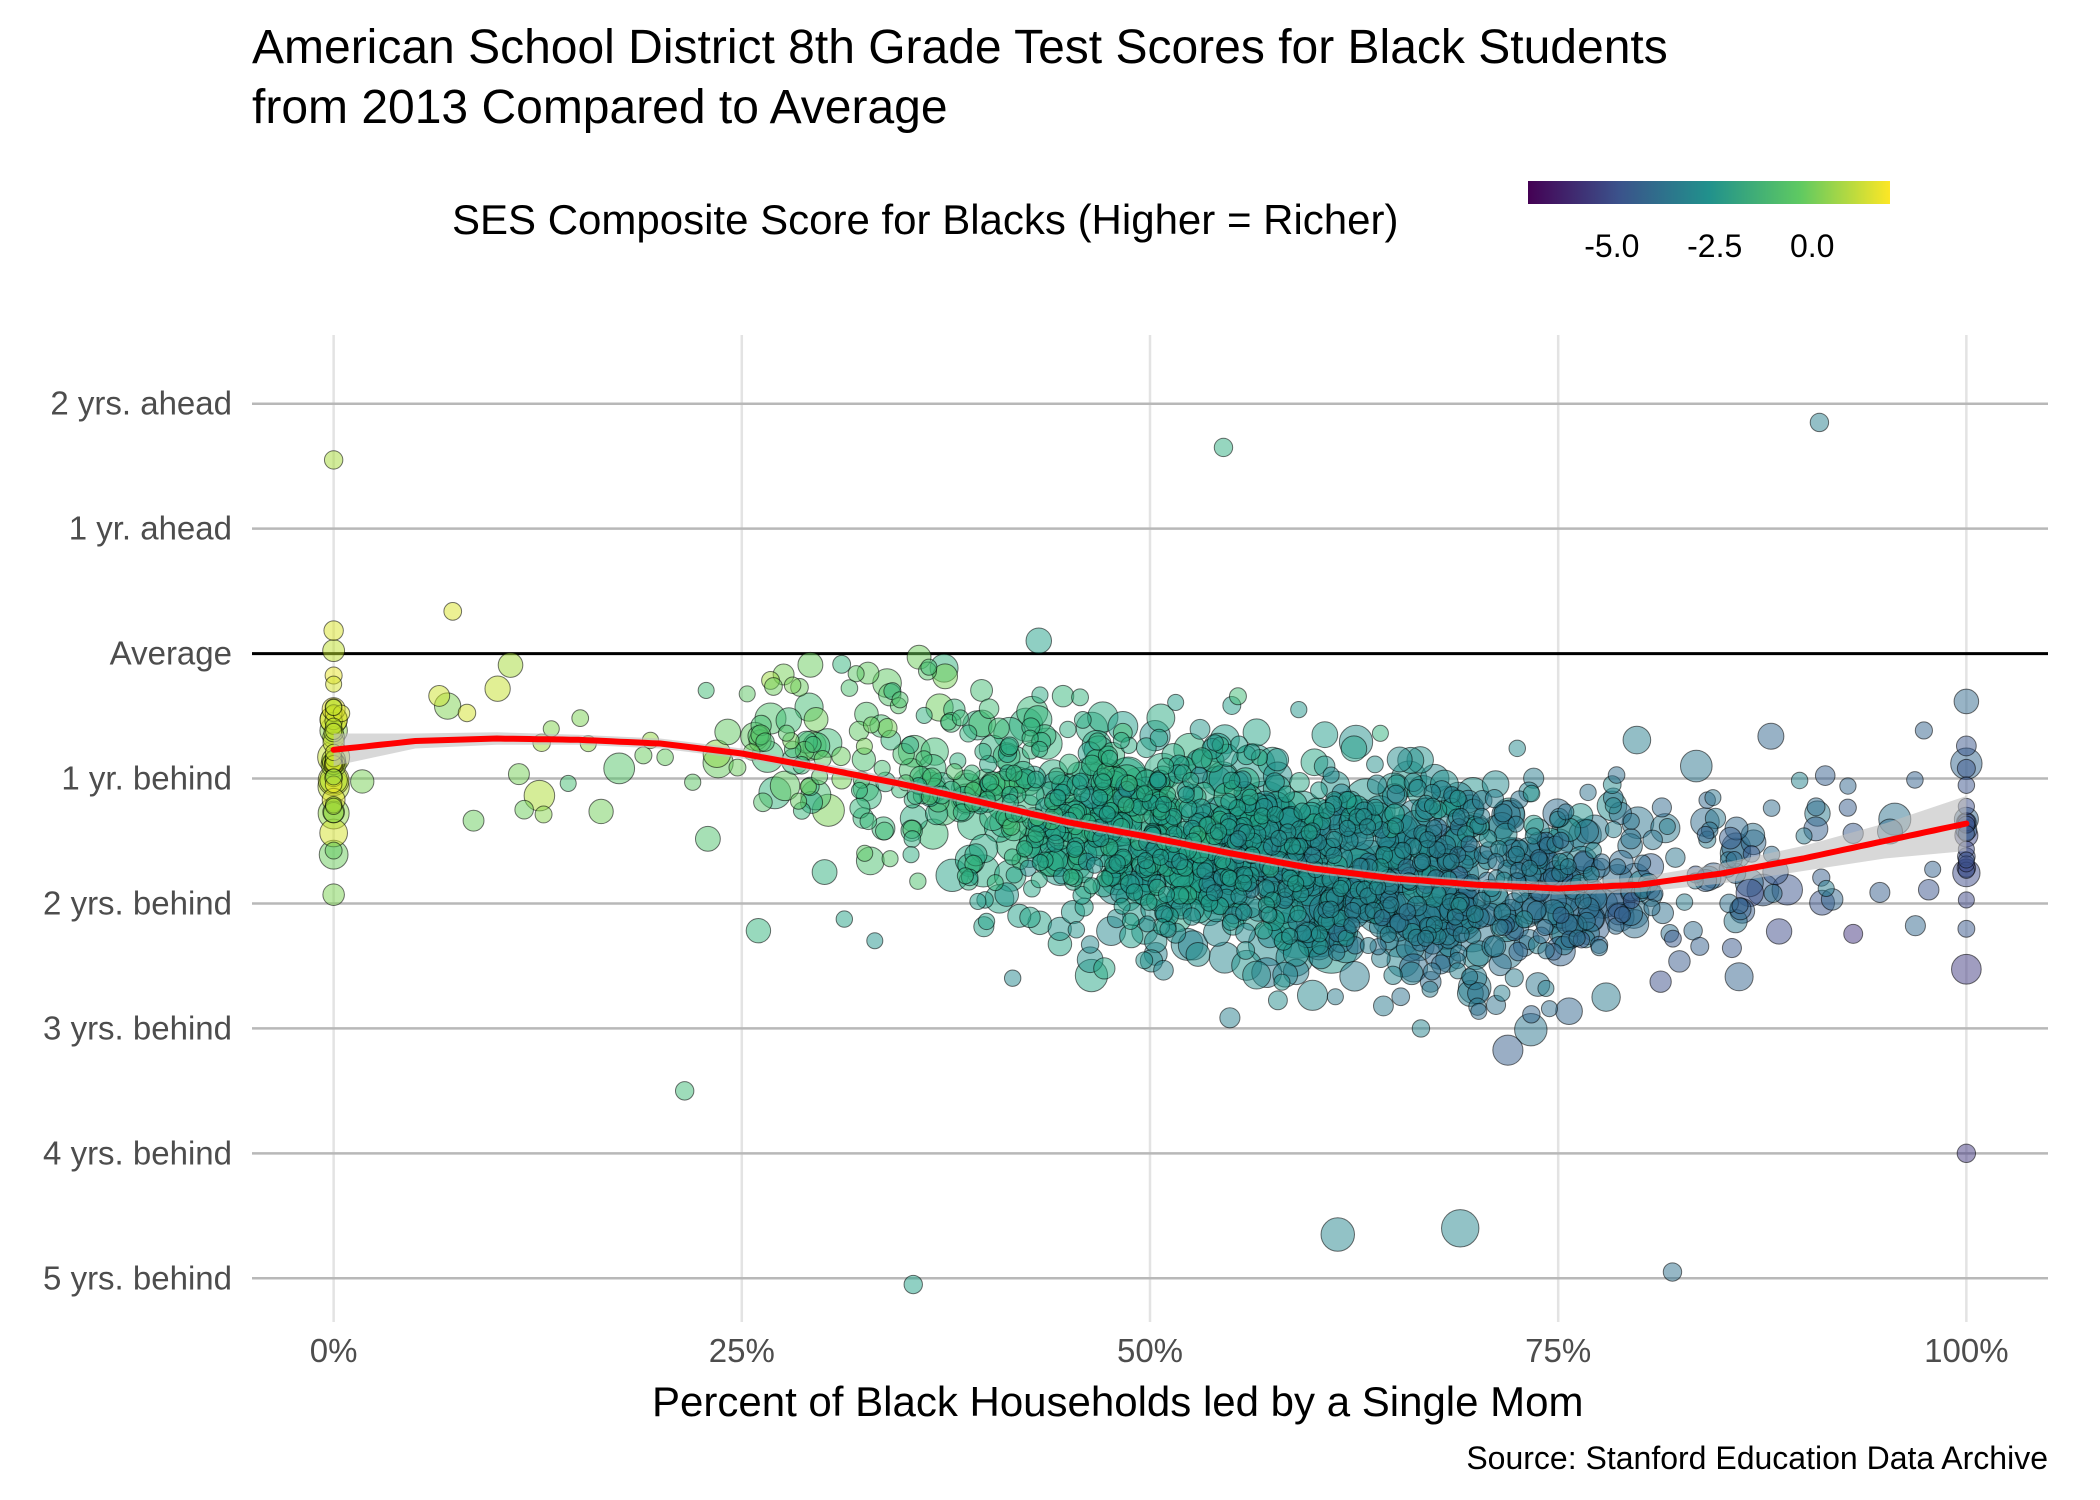  Describe the element at coordinates (1558, 1350) in the screenshot. I see `x-tick-label-3: 75%` at that location.